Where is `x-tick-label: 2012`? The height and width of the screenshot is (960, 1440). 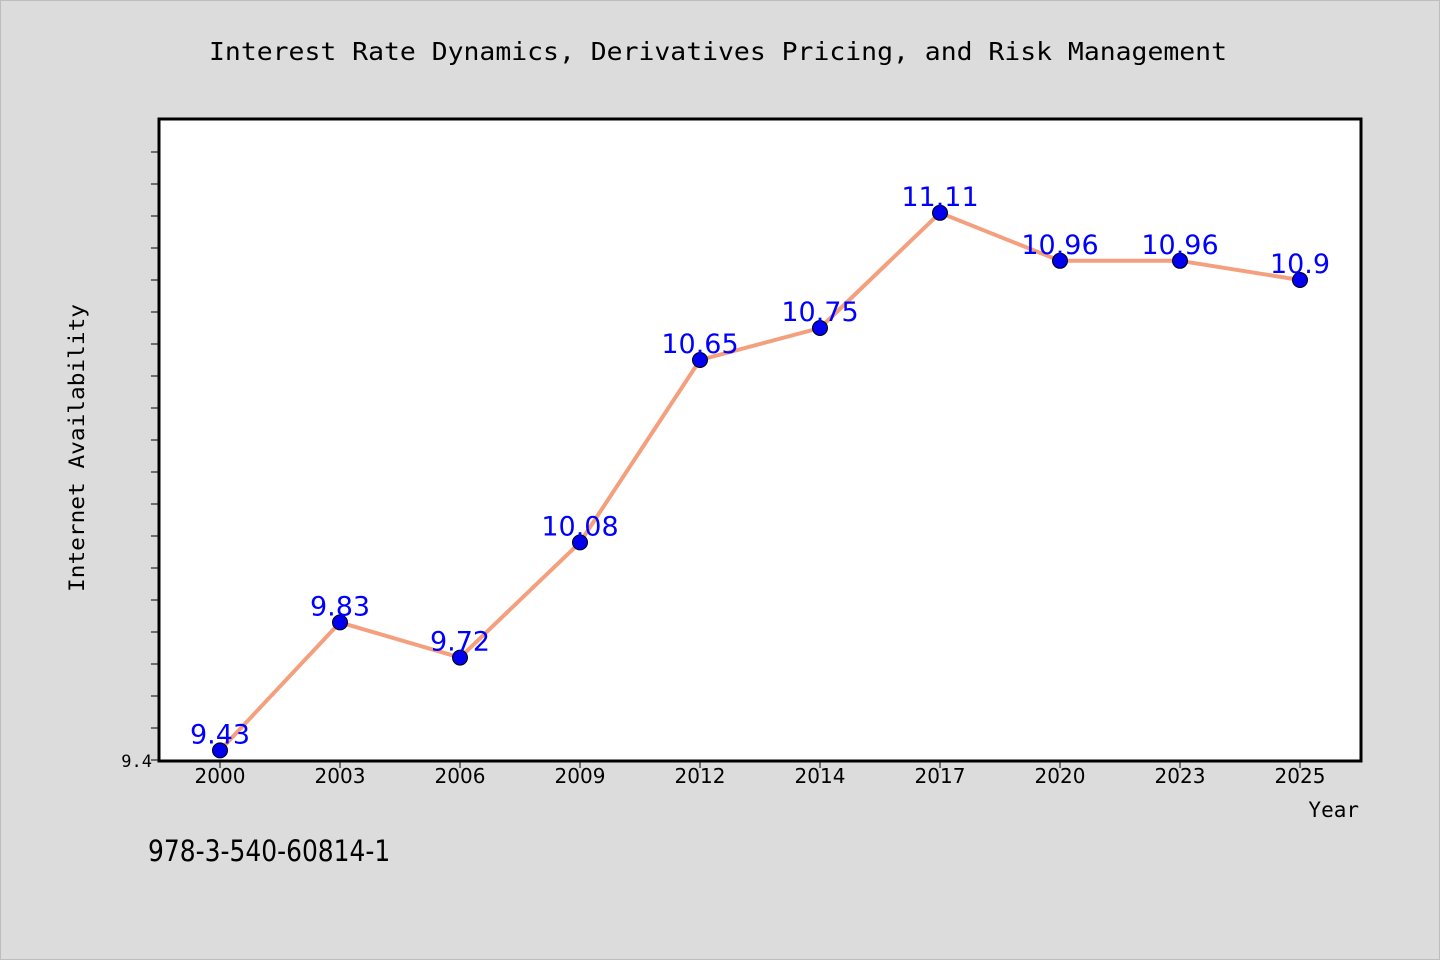 x-tick-label: 2012 is located at coordinates (700, 776).